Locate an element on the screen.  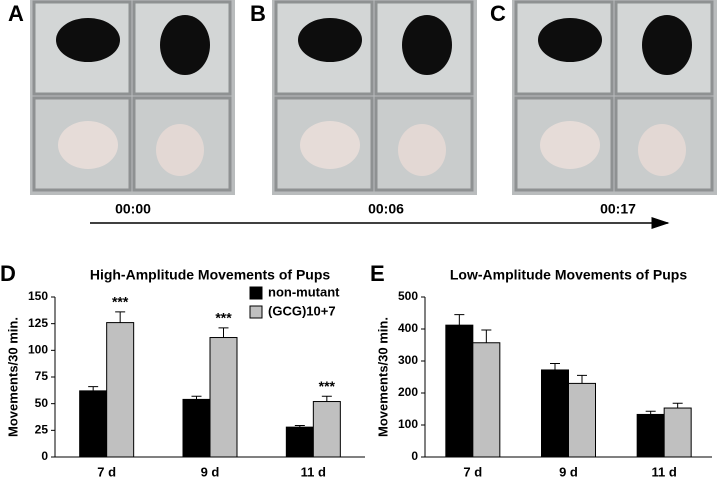
panel-label: B is located at coordinates (258, 13).